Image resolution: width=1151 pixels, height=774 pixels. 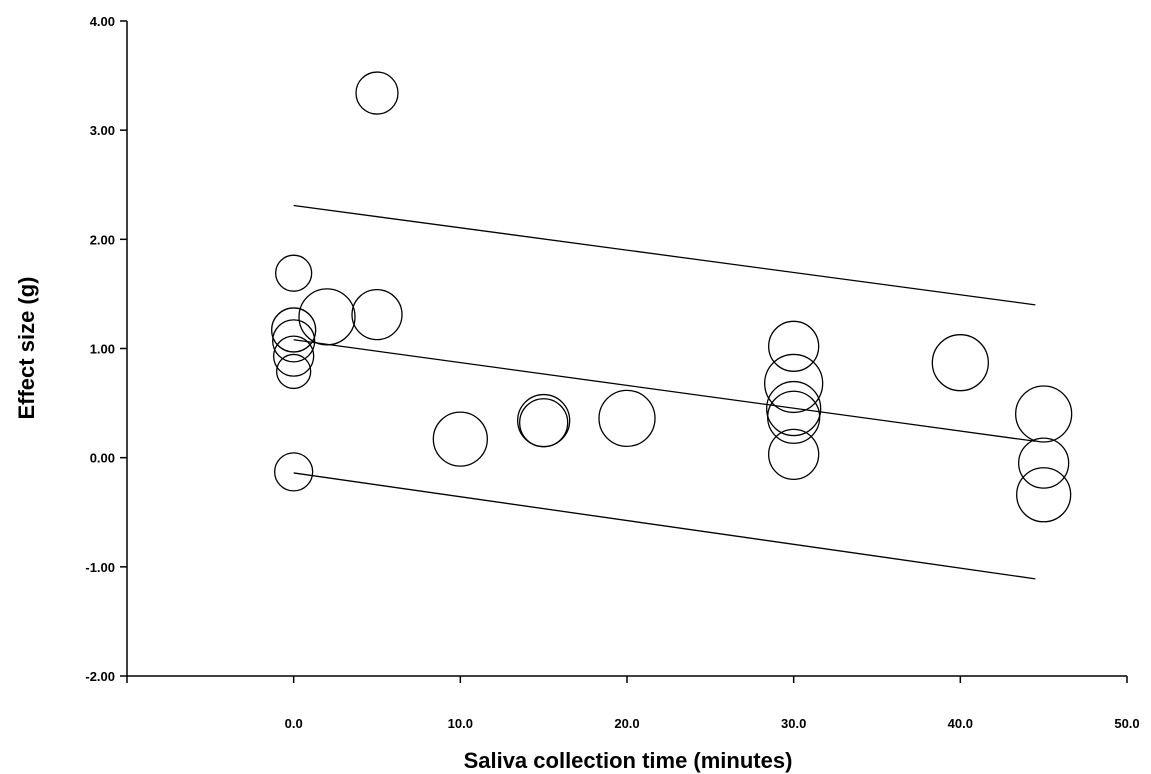 What do you see at coordinates (793, 723) in the screenshot?
I see `x-tick-label: 30.0` at bounding box center [793, 723].